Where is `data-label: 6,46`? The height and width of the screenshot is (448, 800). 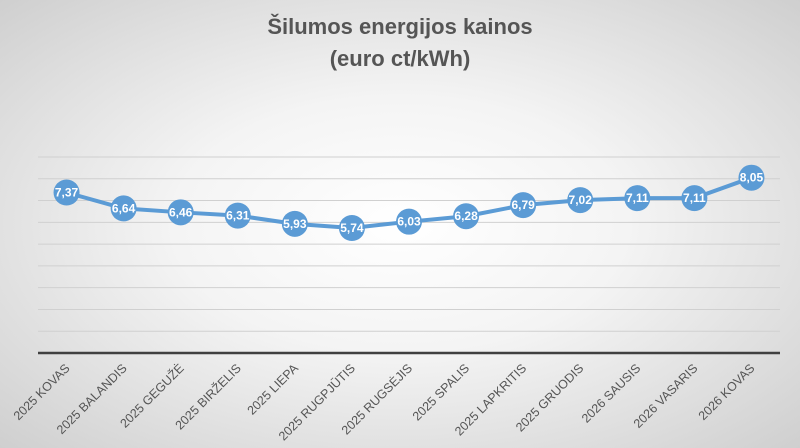 data-label: 6,46 is located at coordinates (181, 212).